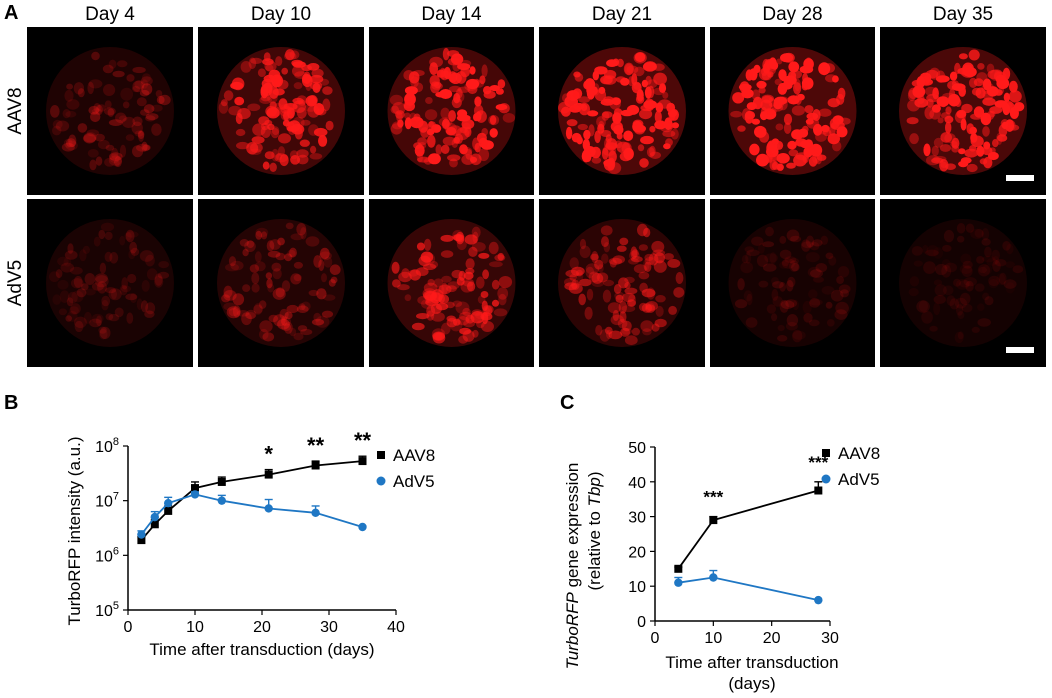 The image size is (1052, 698). Describe the element at coordinates (363, 440) in the screenshot. I see `significance-marker: **` at that location.